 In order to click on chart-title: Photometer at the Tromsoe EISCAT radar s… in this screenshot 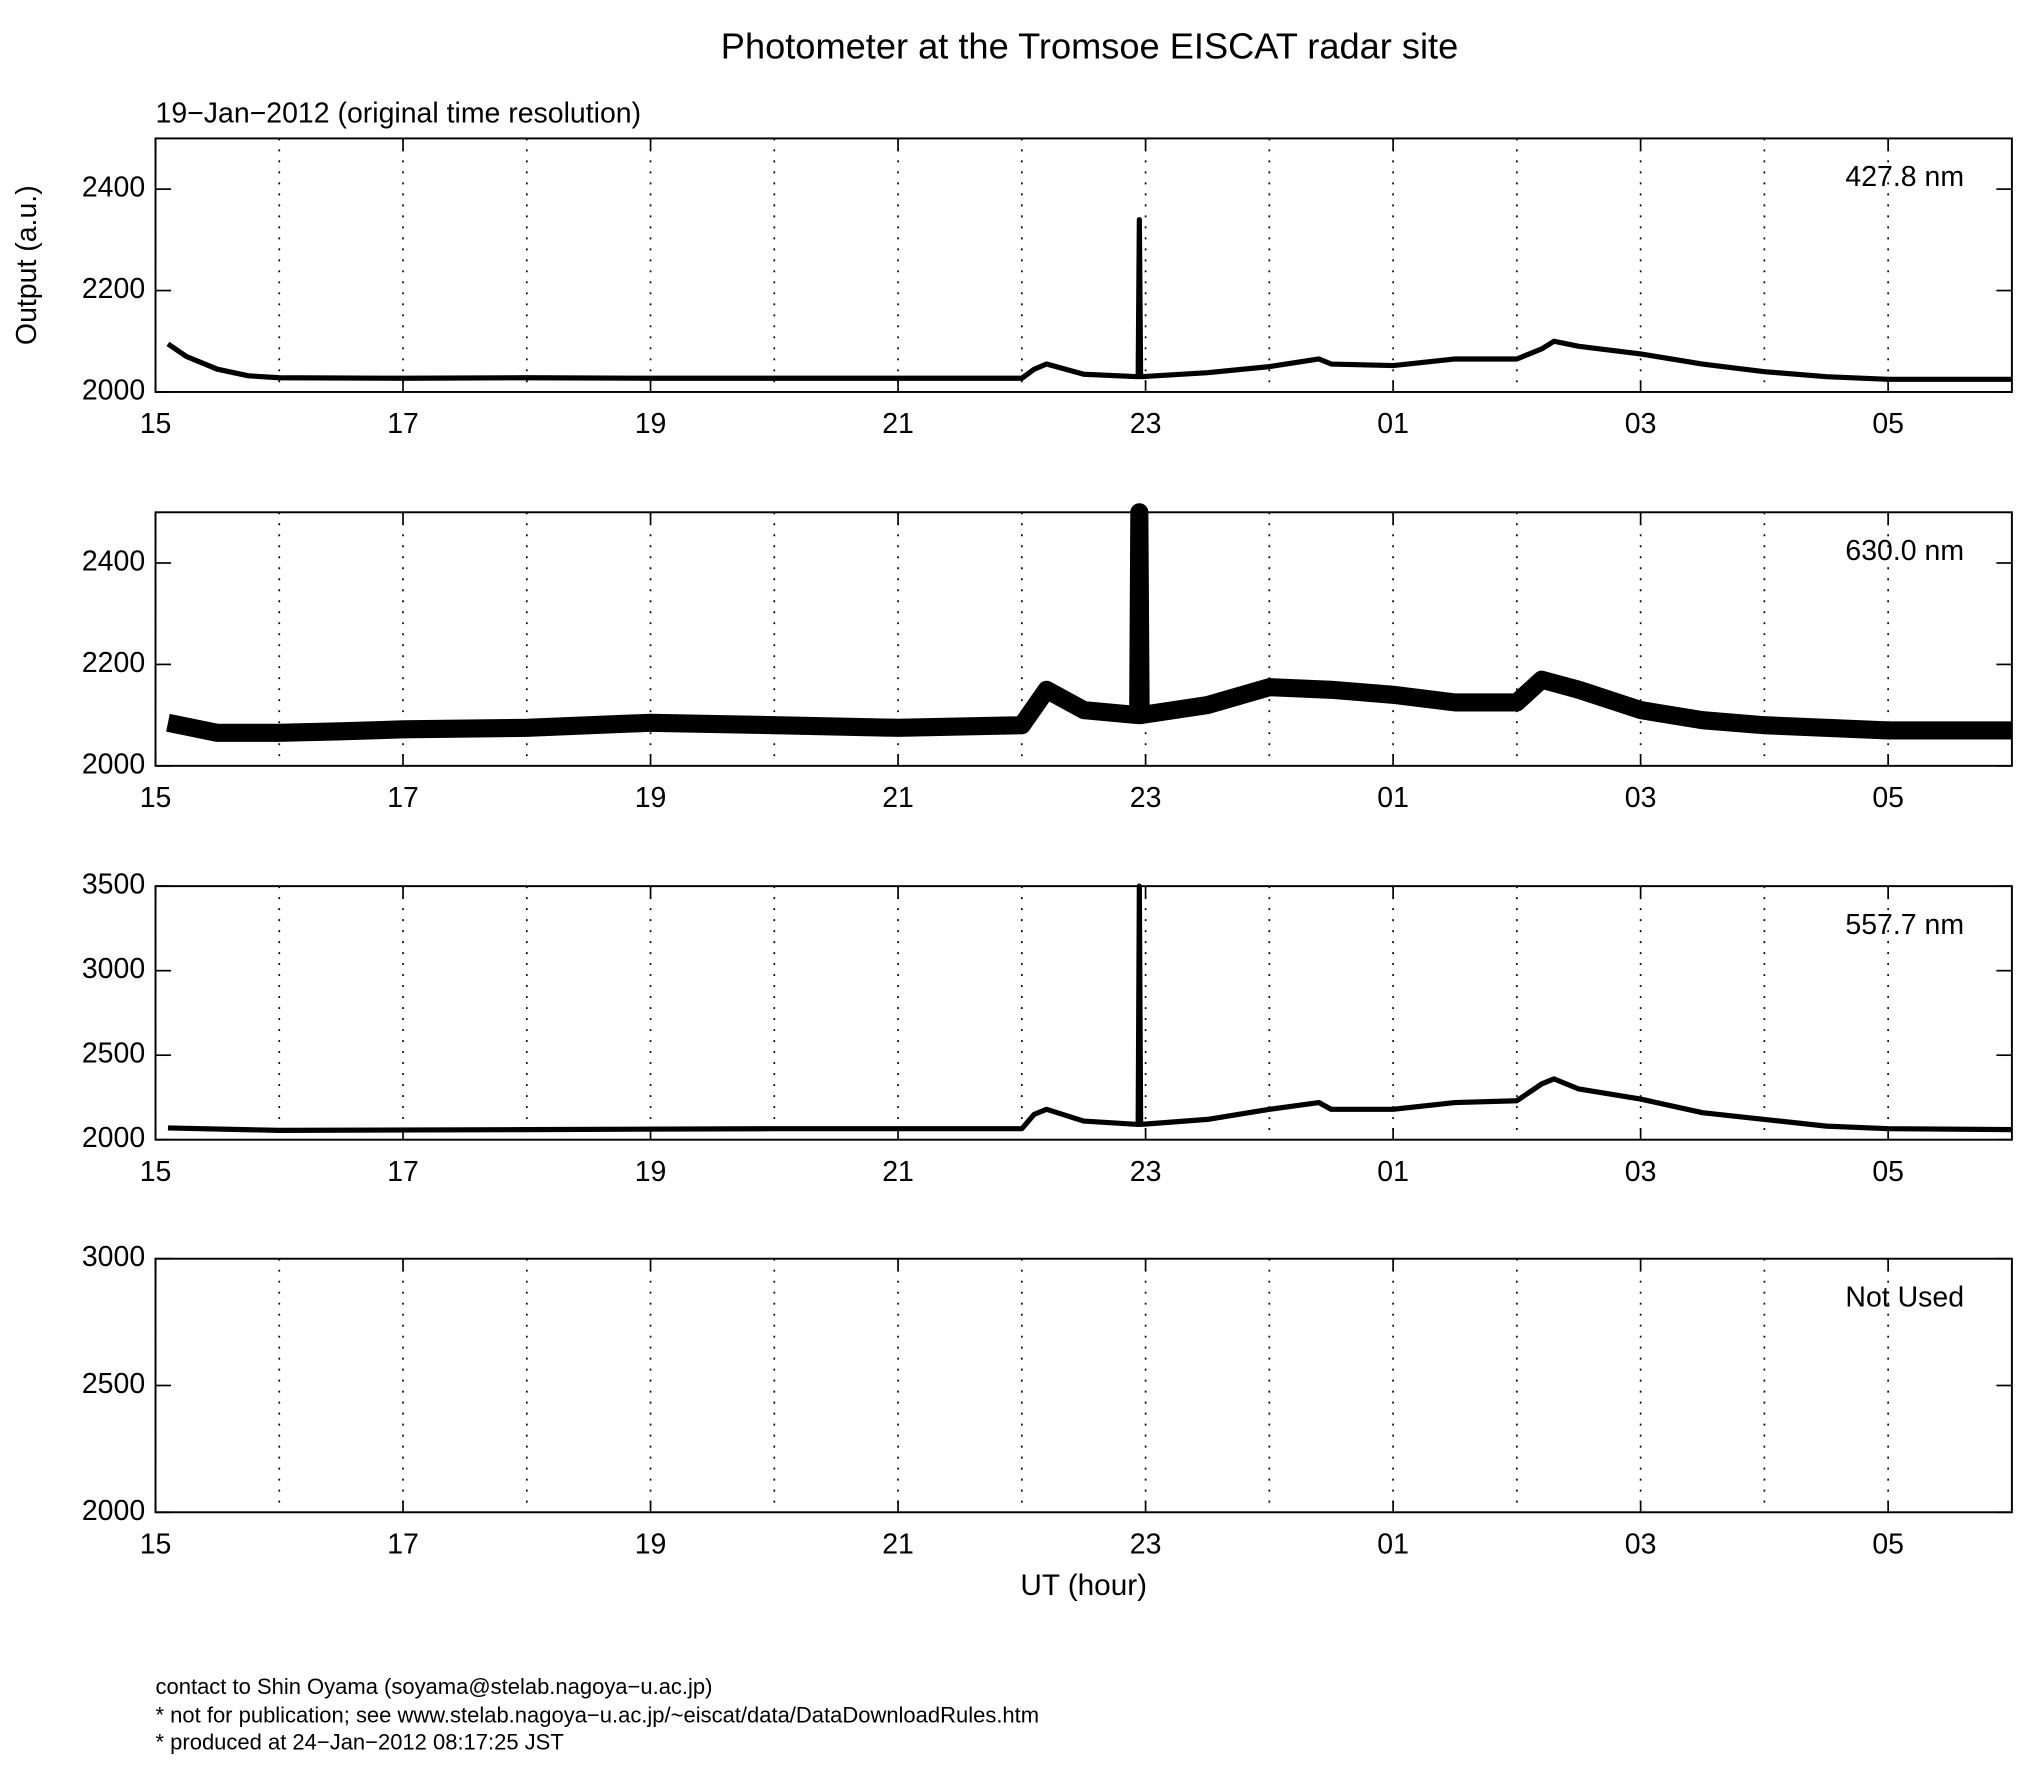, I will do `click(1089, 46)`.